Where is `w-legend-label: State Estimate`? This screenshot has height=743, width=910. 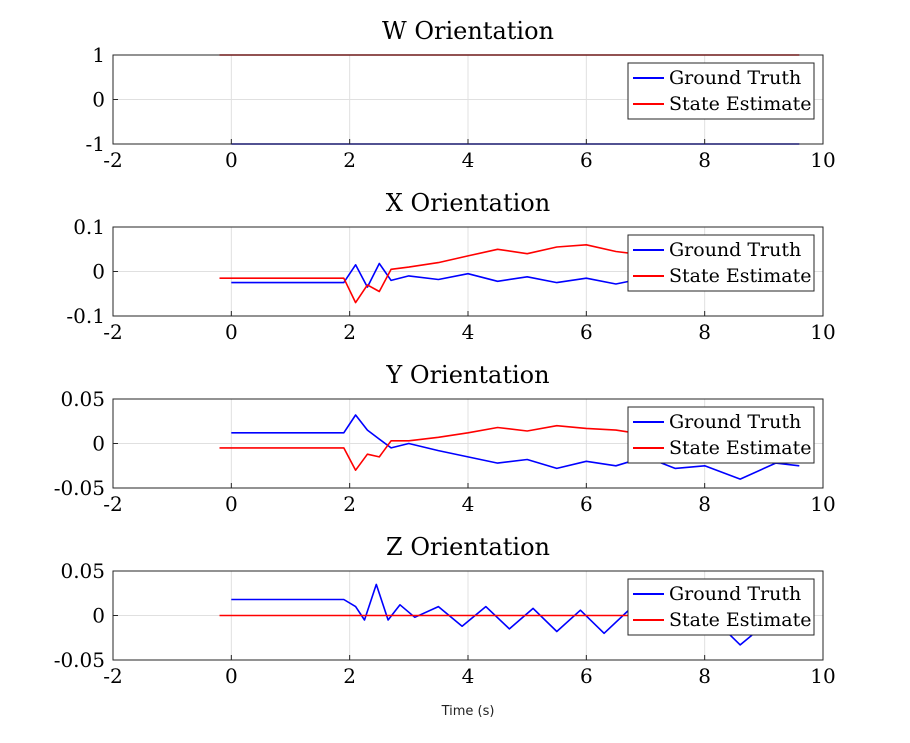
w-legend-label: State Estimate is located at coordinates (740, 104).